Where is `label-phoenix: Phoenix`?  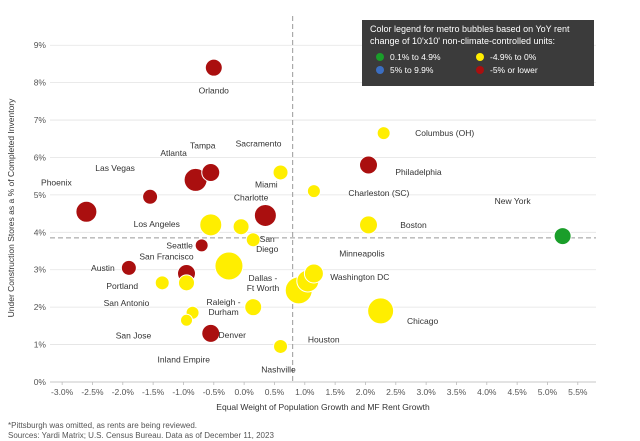
label-phoenix: Phoenix is located at coordinates (56, 183).